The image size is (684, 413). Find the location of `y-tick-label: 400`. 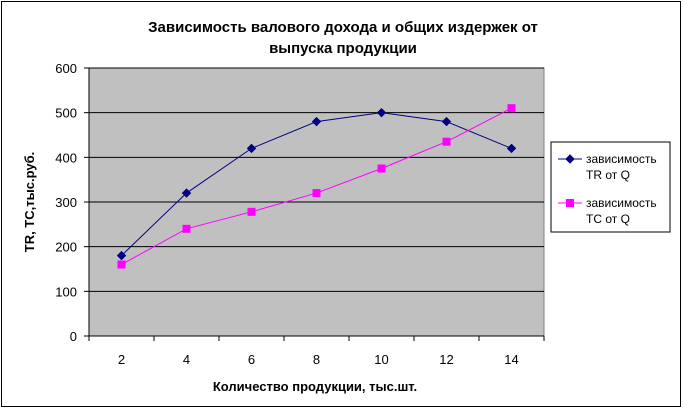

y-tick-label: 400 is located at coordinates (66, 157).